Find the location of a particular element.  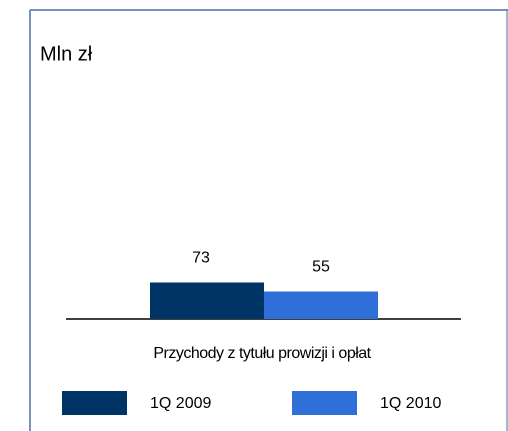

x-tick-label: Przychody z tytułu prowizji i opłat is located at coordinates (262, 353).